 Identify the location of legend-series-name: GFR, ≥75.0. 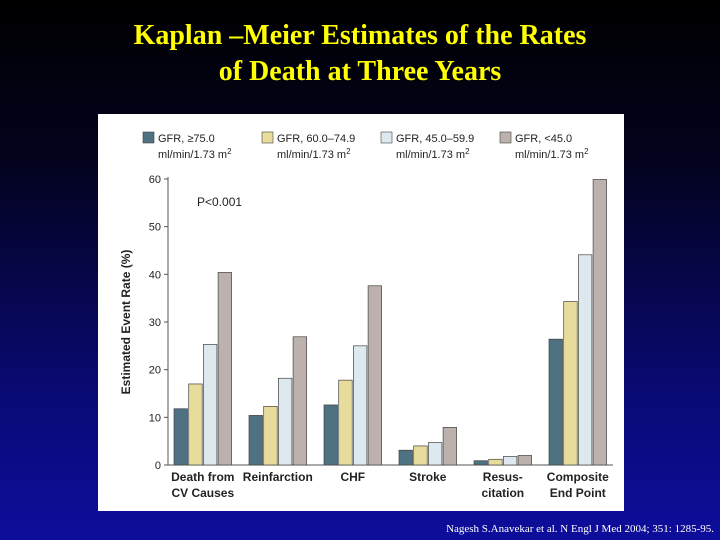
(186, 139).